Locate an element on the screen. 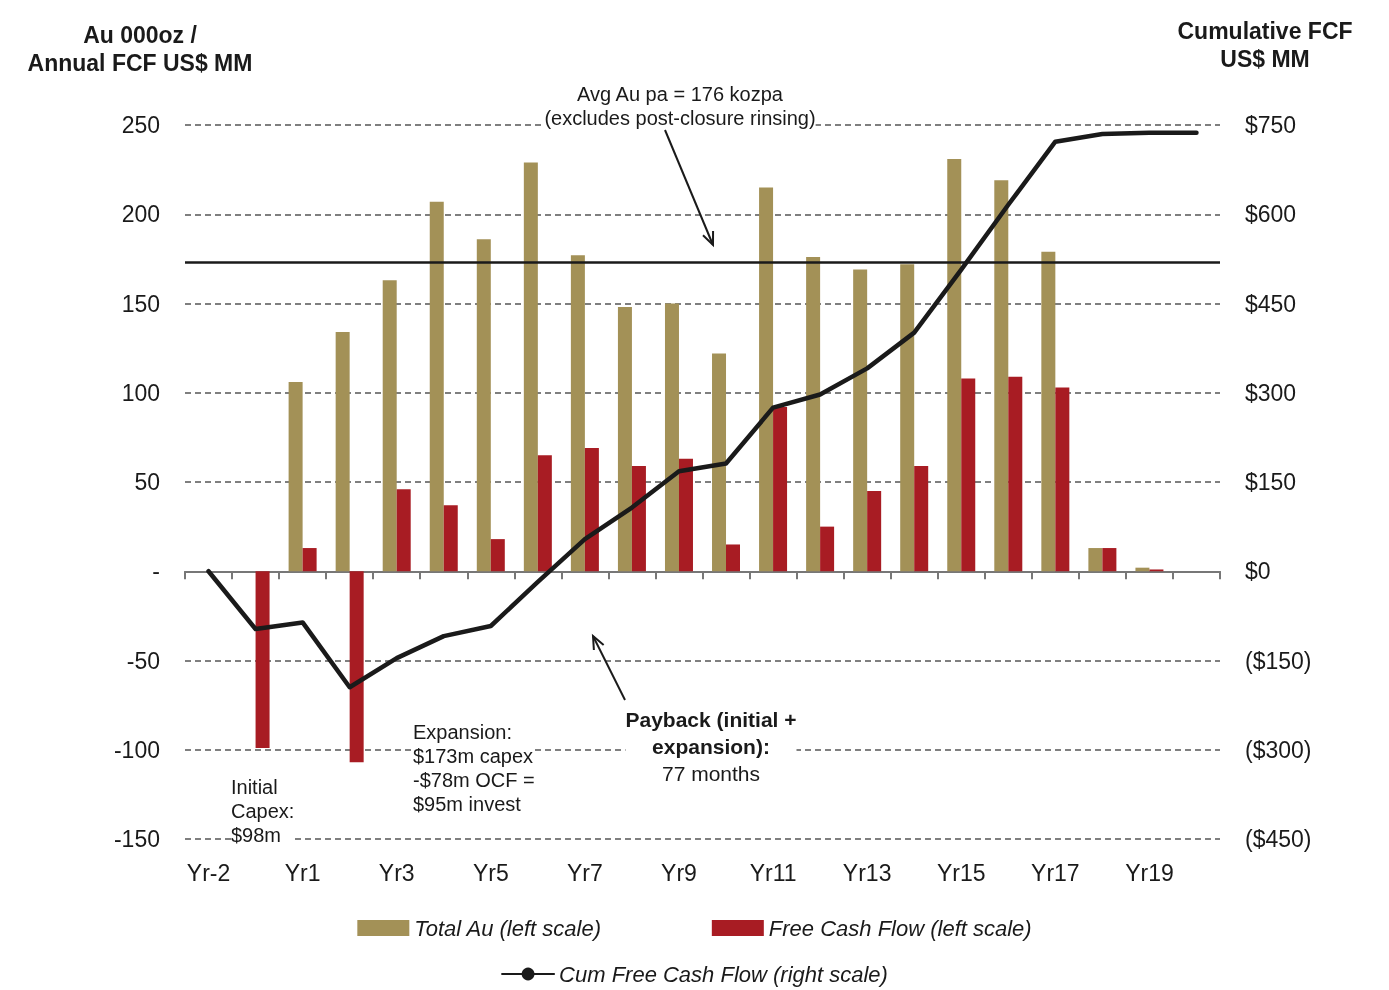 Image resolution: width=1389 pixels, height=990 pixels. x-tick-label: Yr13 is located at coordinates (867, 872).